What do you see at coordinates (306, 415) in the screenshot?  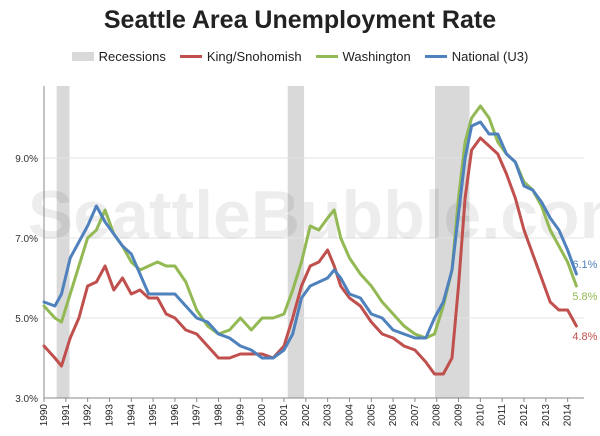 I see `x-tick-label: 2002` at bounding box center [306, 415].